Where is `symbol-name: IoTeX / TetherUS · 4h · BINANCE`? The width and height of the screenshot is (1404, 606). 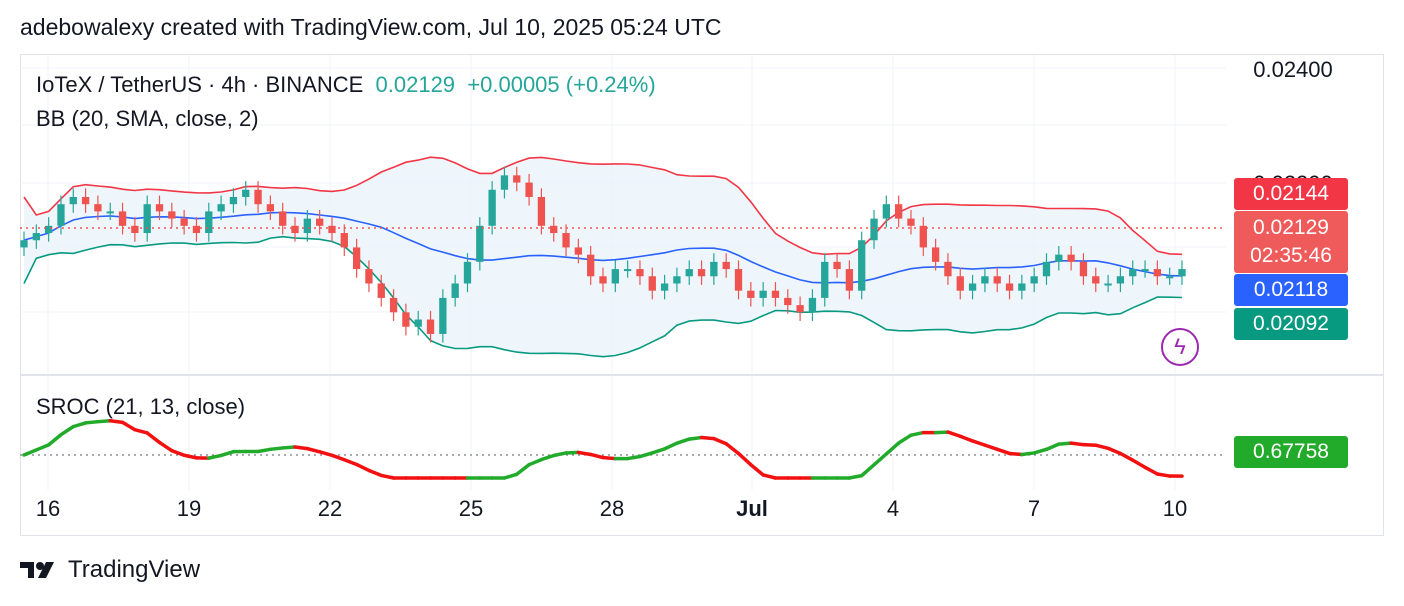 symbol-name: IoTeX / TetherUS · 4h · BINANCE is located at coordinates (200, 84).